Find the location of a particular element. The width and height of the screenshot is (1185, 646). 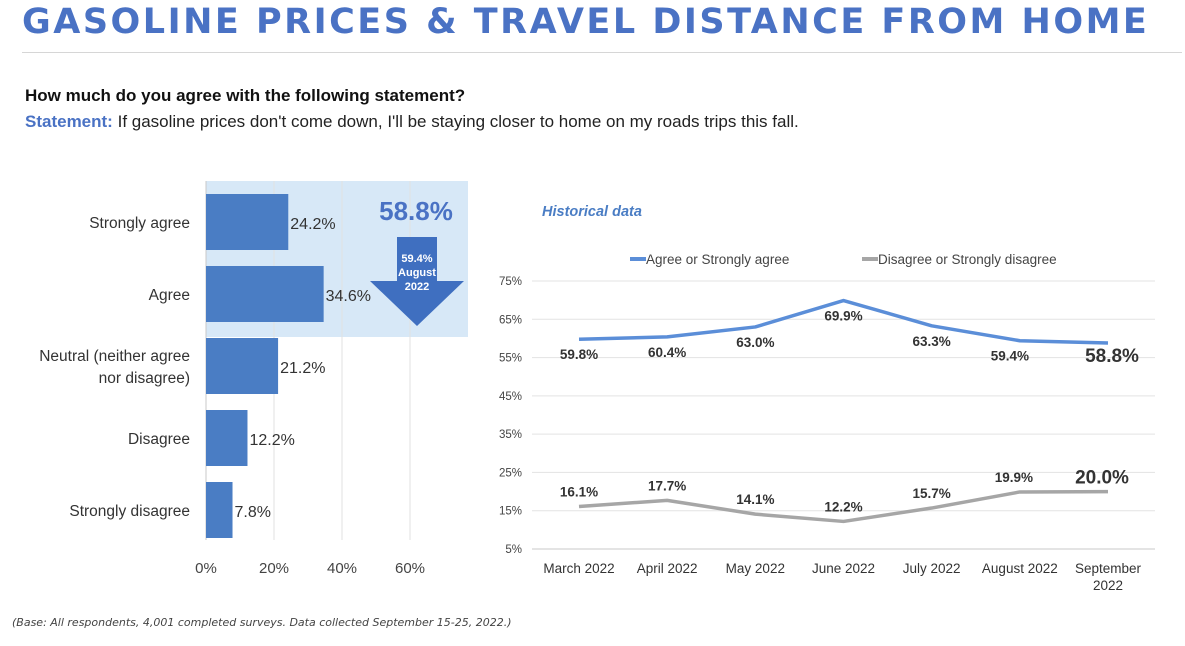

disagree-series-line is located at coordinates (843, 506).